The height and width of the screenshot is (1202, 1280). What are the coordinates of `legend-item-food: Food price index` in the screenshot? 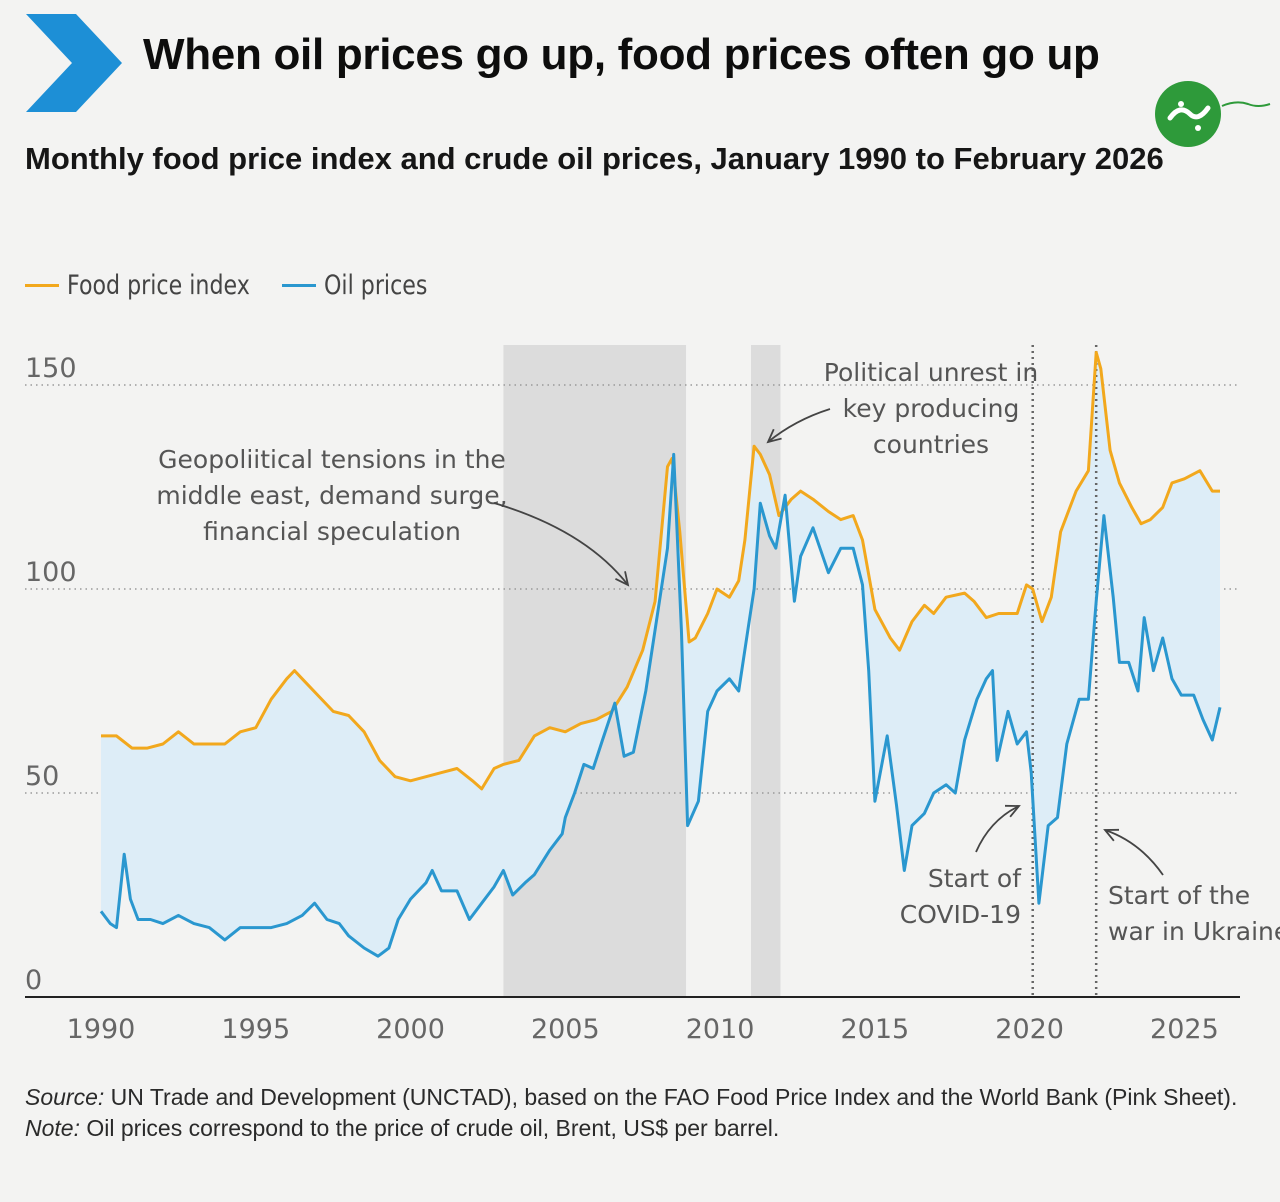 It's located at (142, 285).